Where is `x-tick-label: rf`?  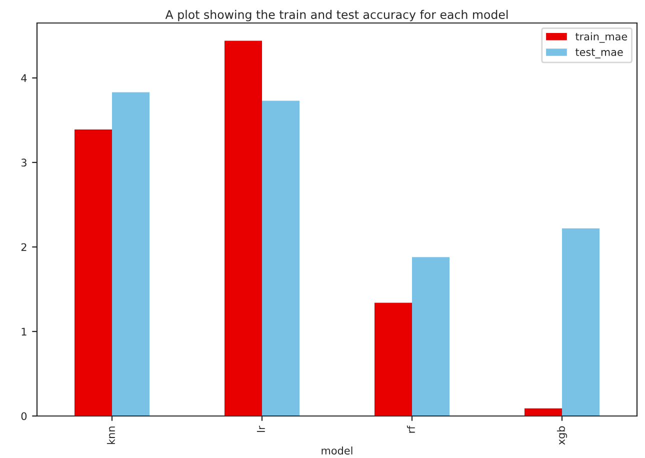 x-tick-label: rf is located at coordinates (410, 429).